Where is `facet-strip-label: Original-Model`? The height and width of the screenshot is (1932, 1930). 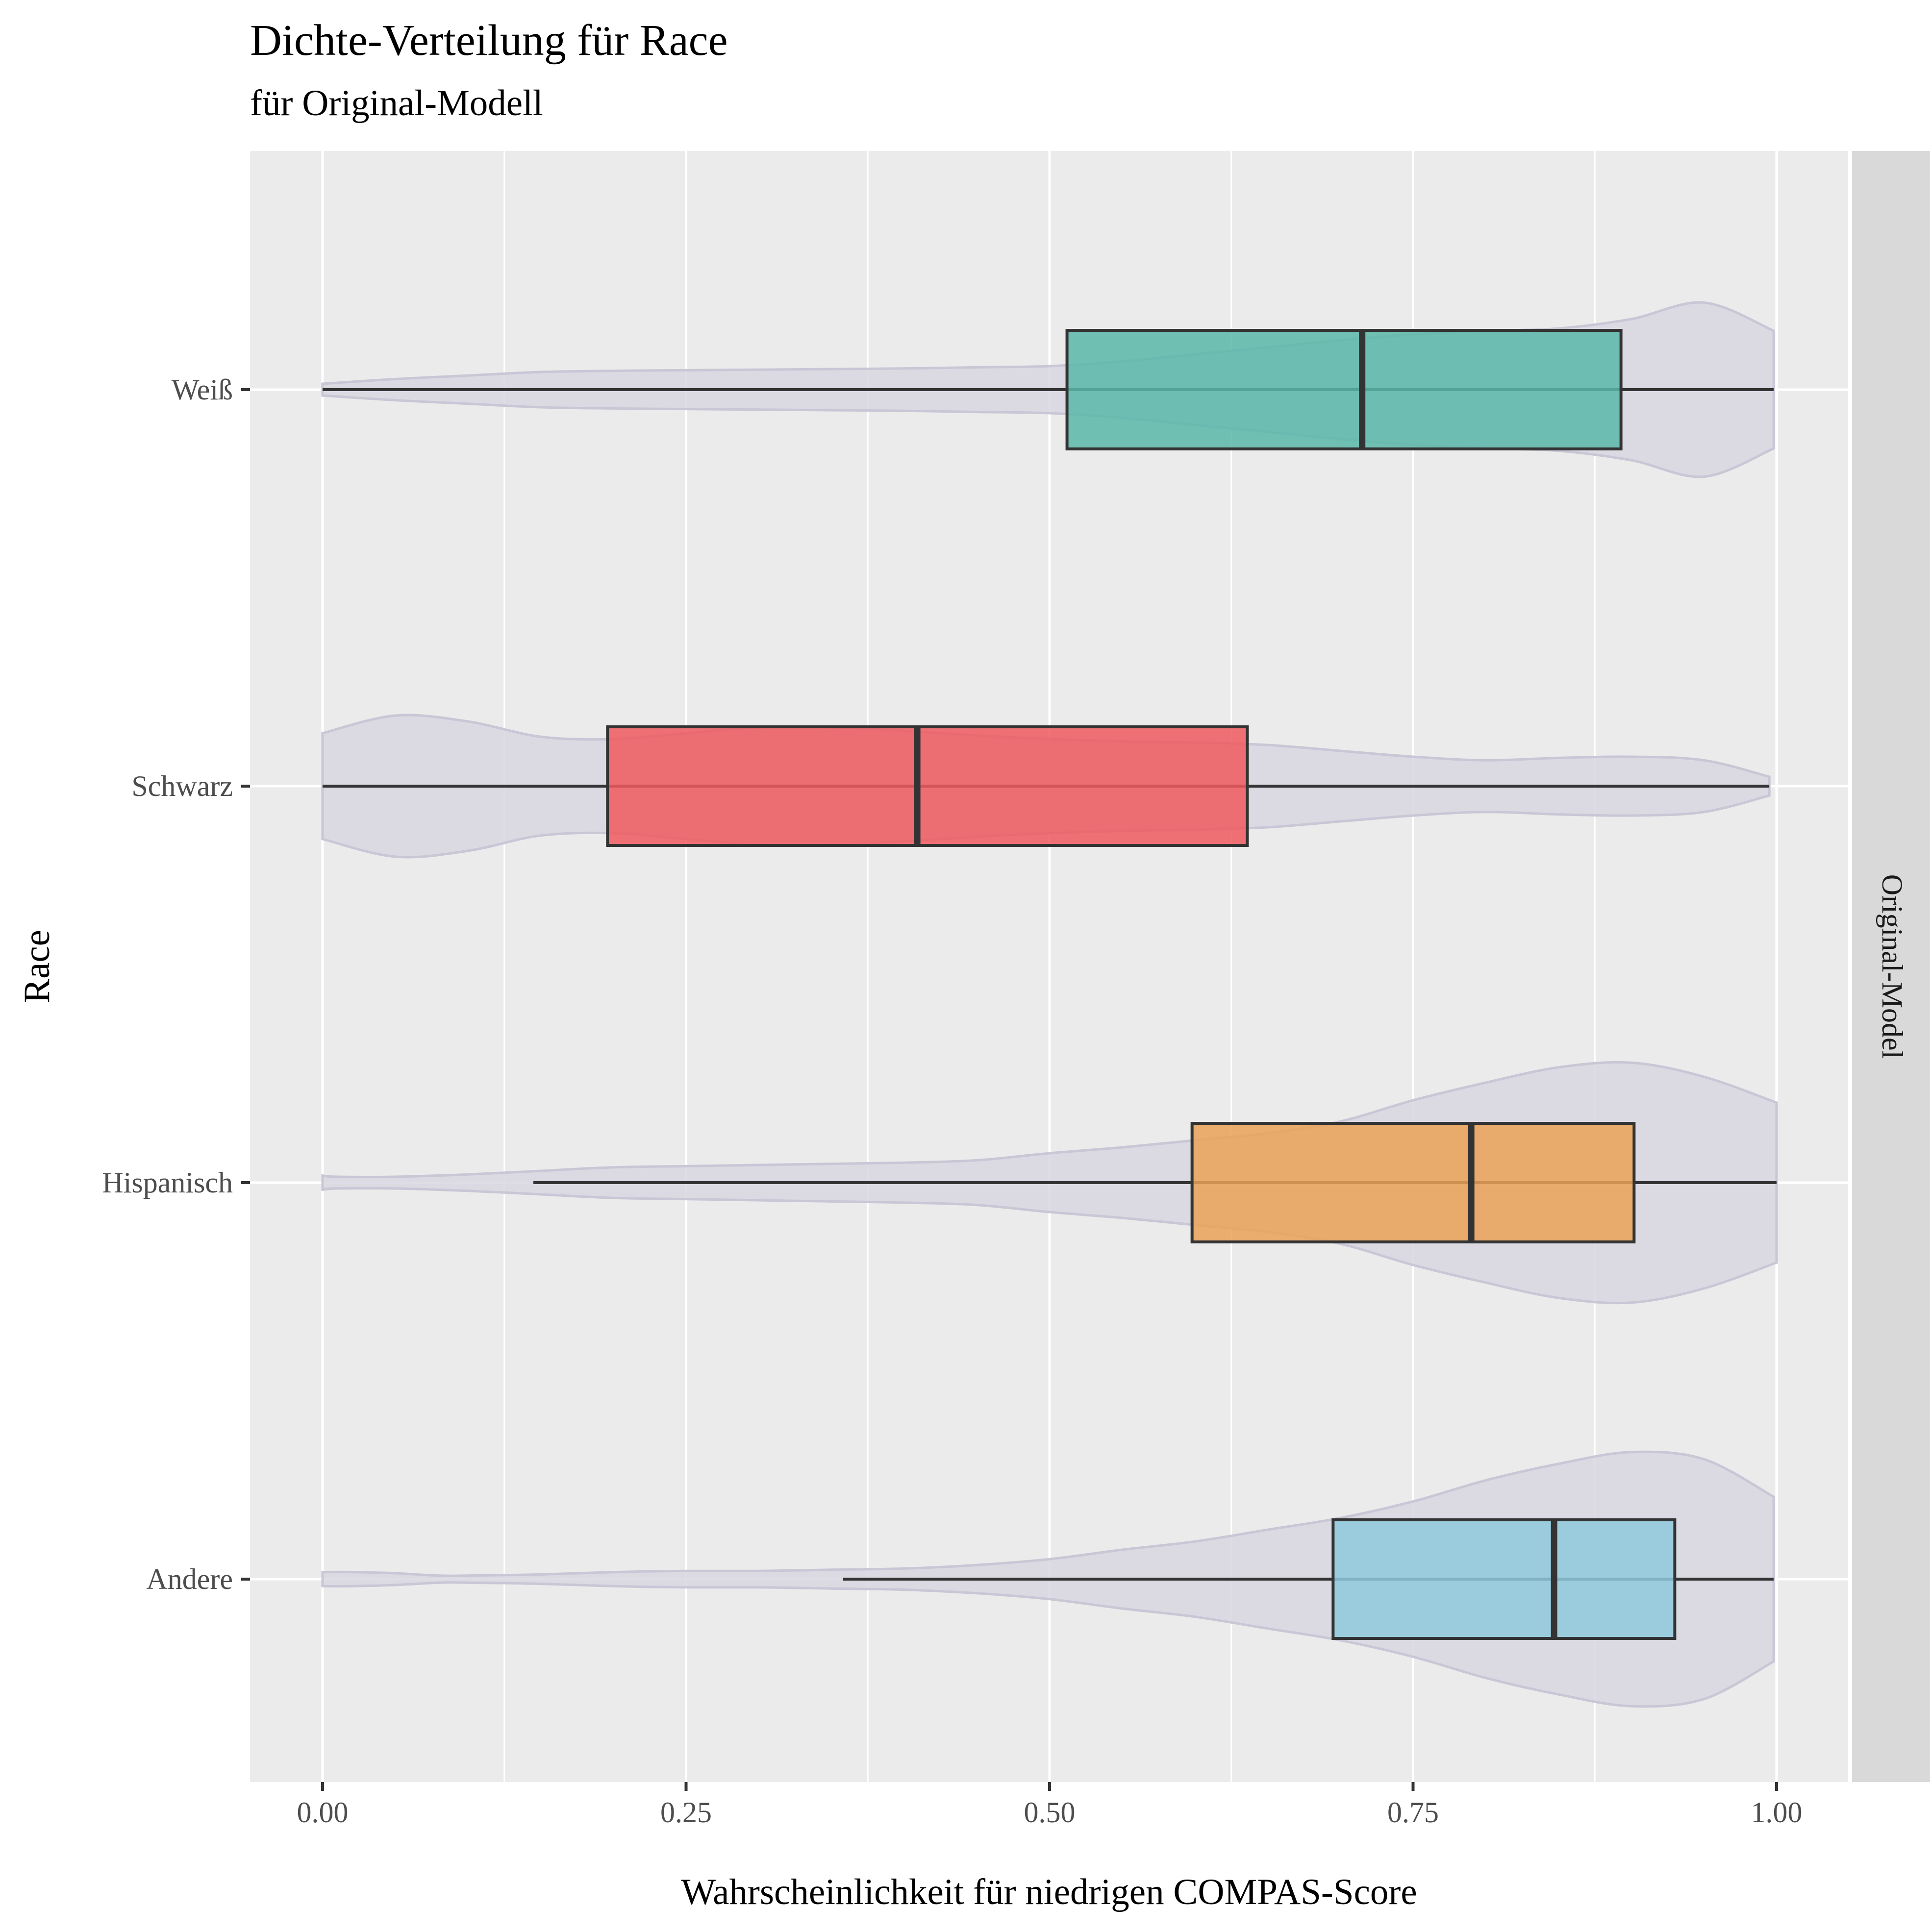
facet-strip-label: Original-Model is located at coordinates (1892, 966).